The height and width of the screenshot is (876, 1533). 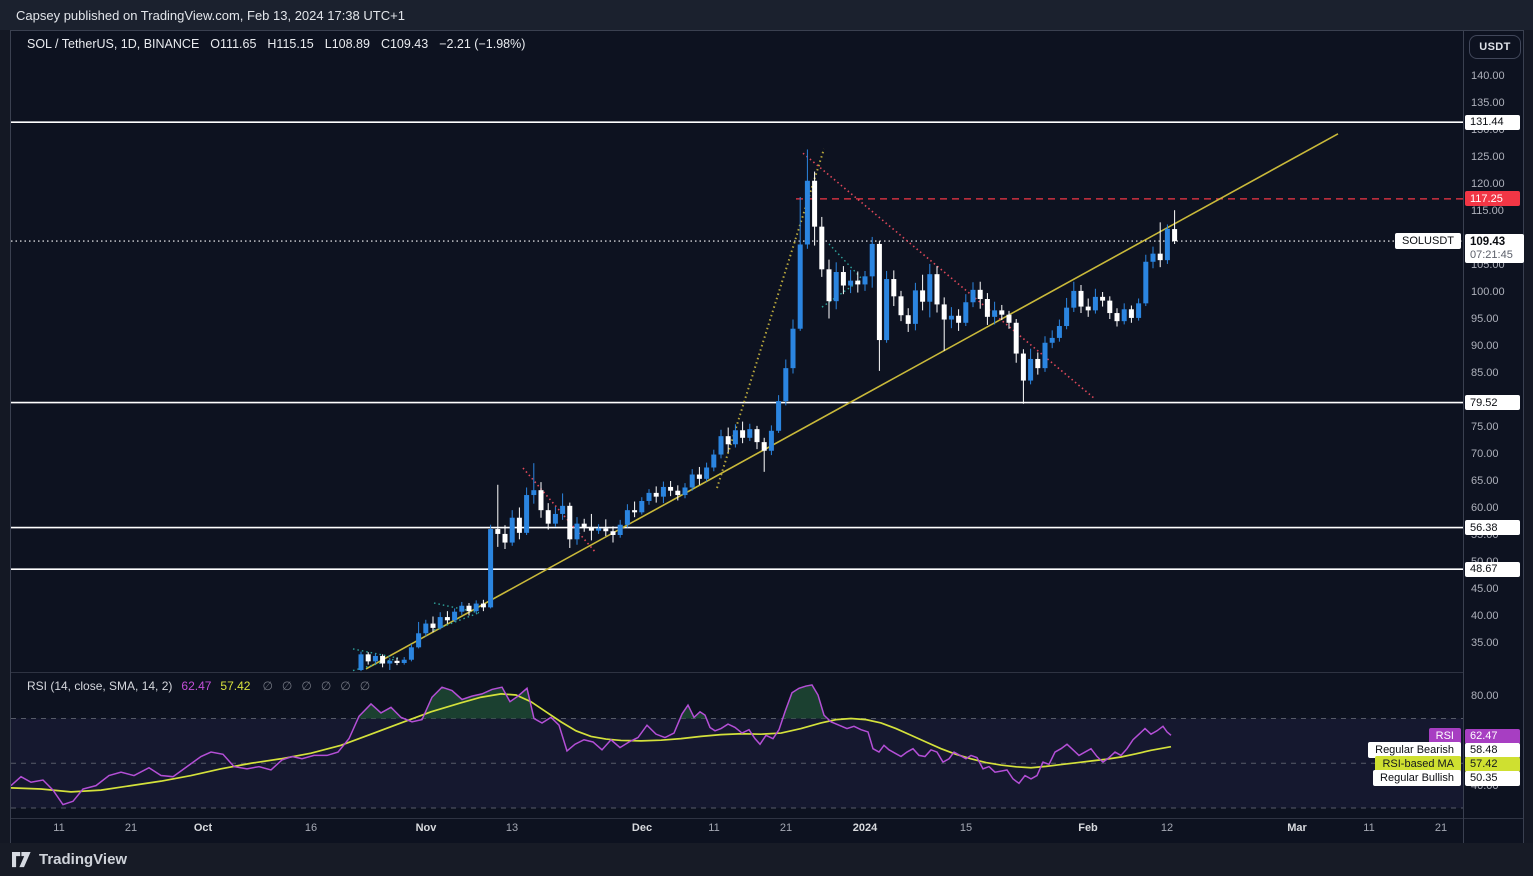 I want to click on rsi-axis-label: 80.00, so click(x=1485, y=696).